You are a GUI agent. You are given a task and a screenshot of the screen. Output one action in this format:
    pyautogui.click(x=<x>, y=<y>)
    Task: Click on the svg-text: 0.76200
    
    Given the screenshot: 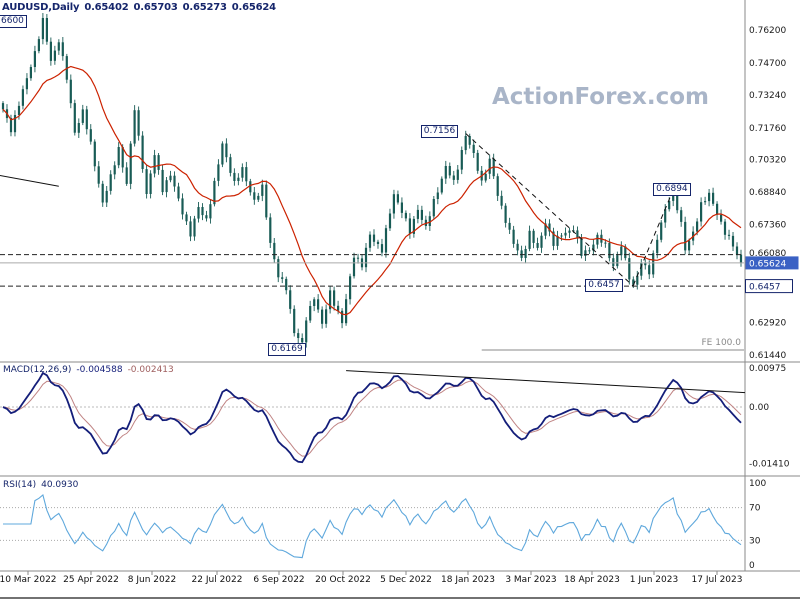 What is the action you would take?
    pyautogui.click(x=767, y=31)
    